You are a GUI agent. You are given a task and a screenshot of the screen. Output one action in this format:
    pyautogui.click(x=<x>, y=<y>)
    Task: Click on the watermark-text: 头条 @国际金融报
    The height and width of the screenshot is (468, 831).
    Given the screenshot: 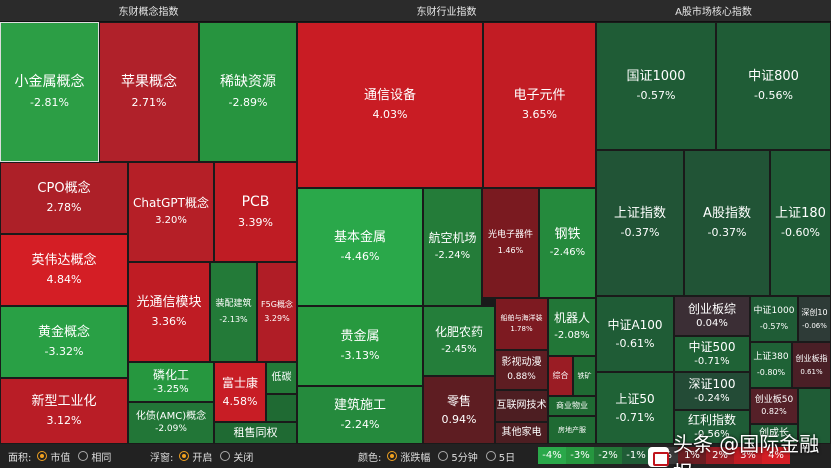 What is the action you would take?
    pyautogui.click(x=746, y=450)
    